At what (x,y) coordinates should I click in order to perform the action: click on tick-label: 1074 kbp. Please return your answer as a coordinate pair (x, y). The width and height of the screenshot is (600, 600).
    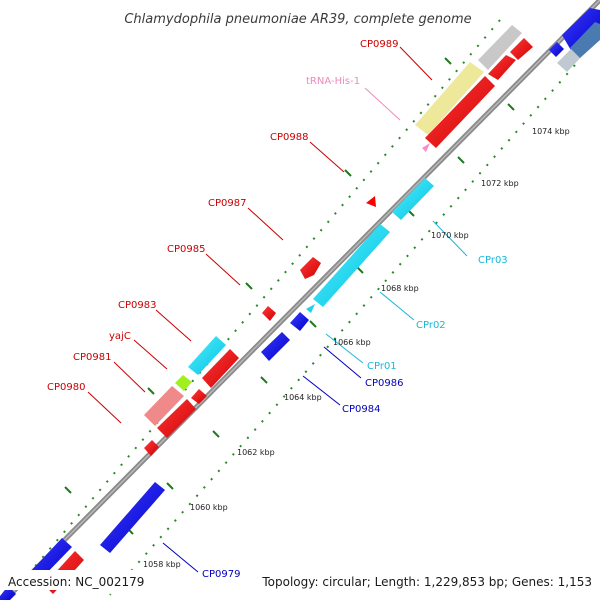
    Looking at the image, I should click on (551, 131).